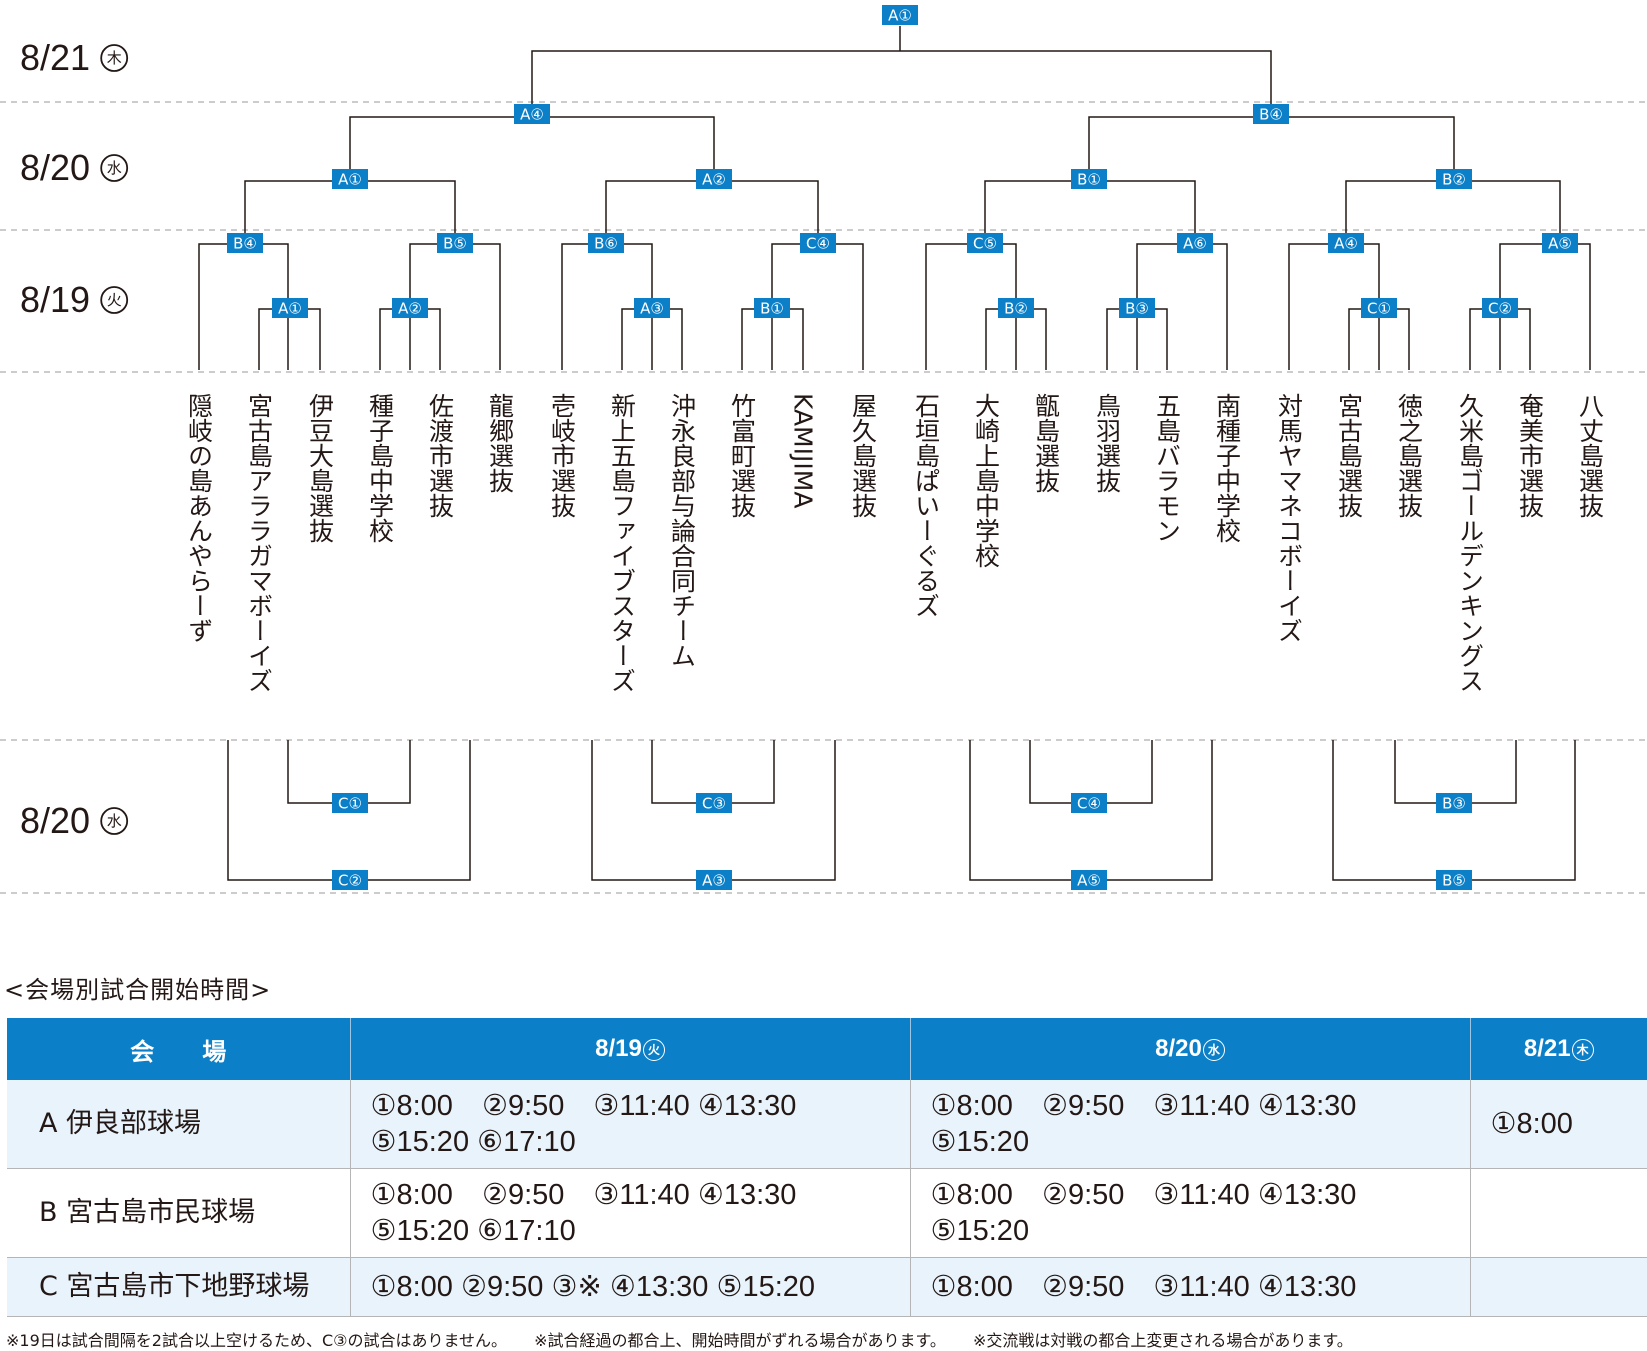  What do you see at coordinates (473, 1142) in the screenshot?
I see `times-line: ⑤15:20 ⑥17:10` at bounding box center [473, 1142].